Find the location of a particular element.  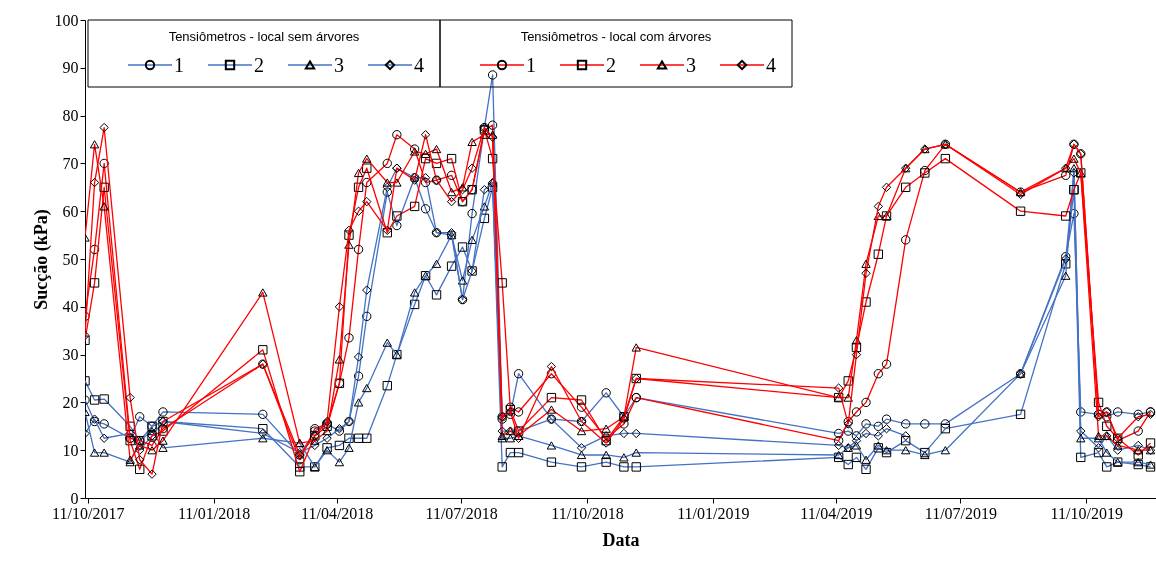

x-tick-label: 11/04/2018 is located at coordinates (337, 513).